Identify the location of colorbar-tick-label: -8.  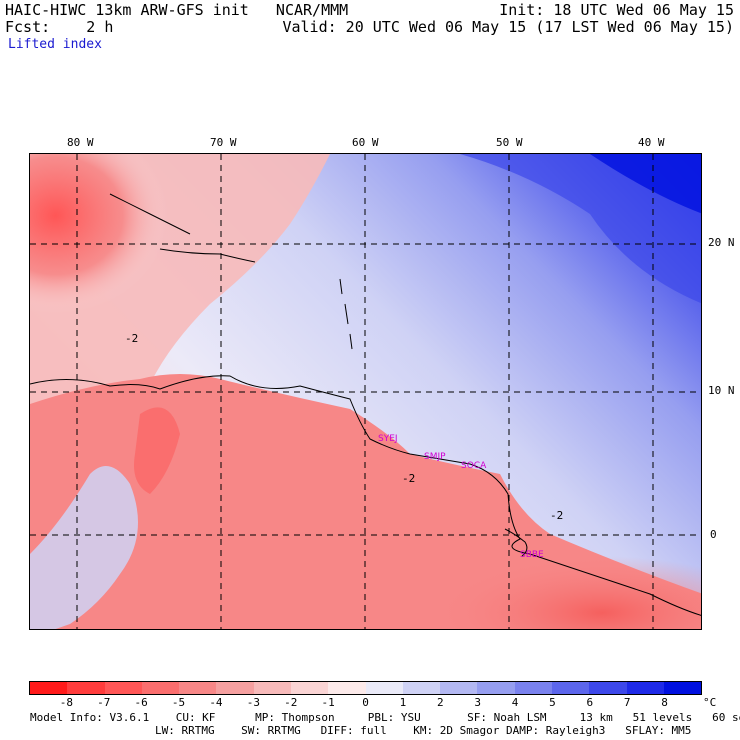
(66, 702).